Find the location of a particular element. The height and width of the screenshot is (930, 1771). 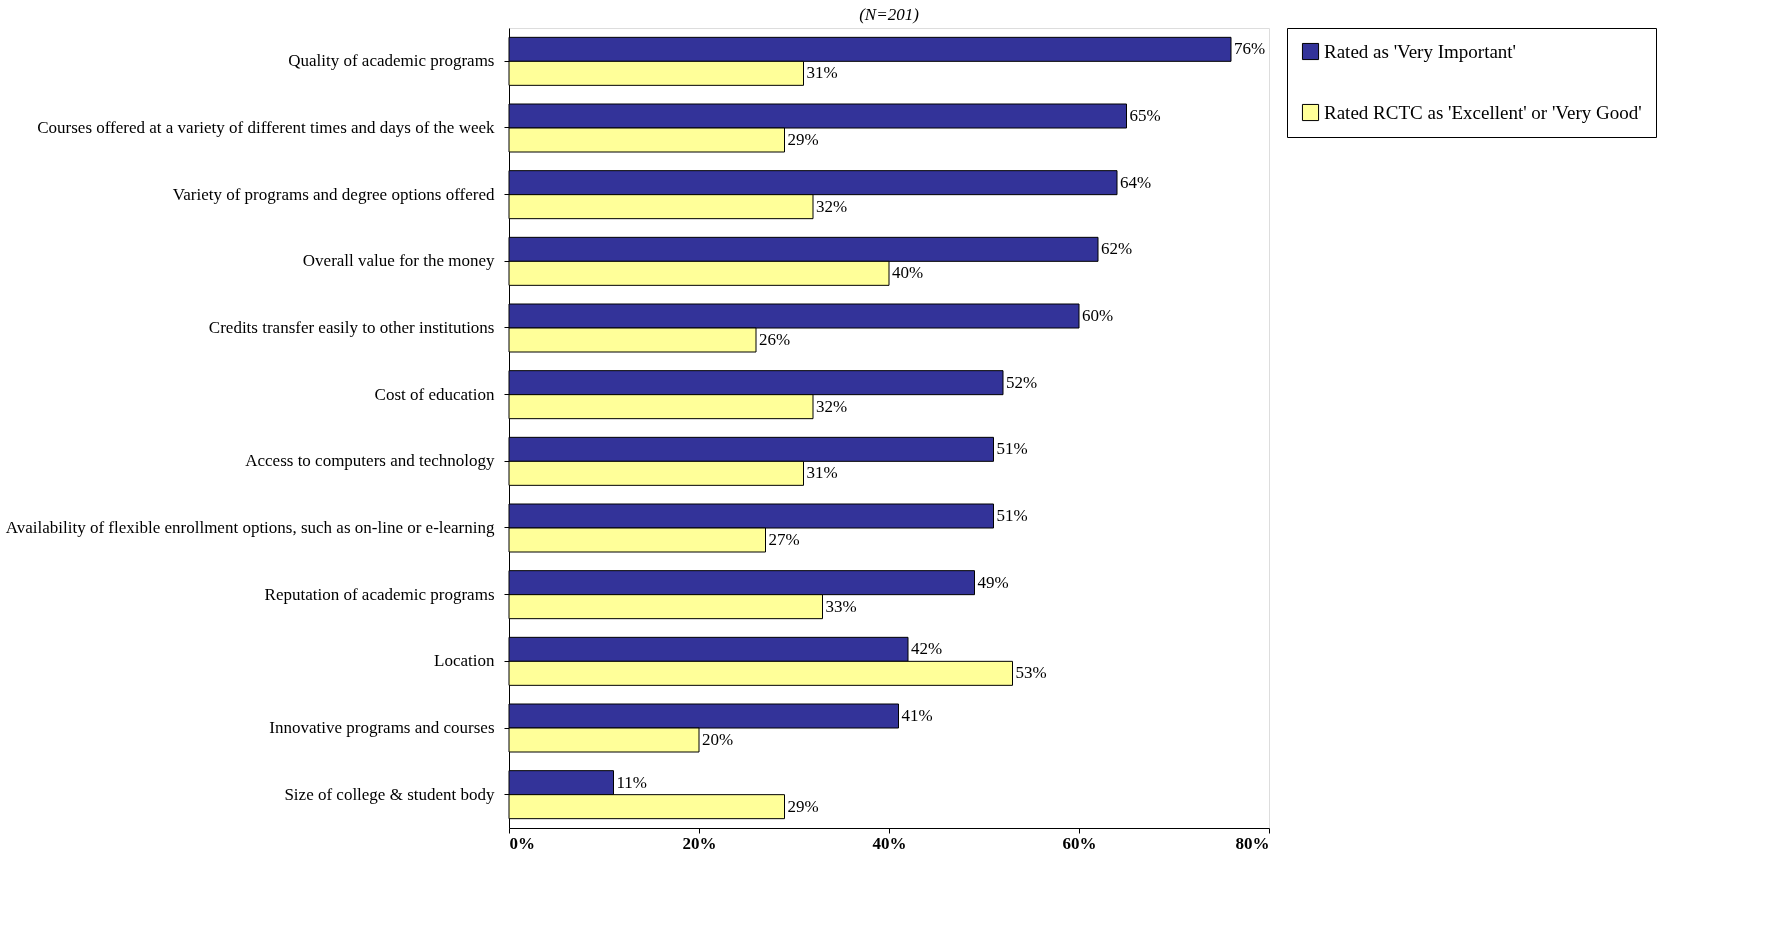

data-label: 26% is located at coordinates (775, 339).